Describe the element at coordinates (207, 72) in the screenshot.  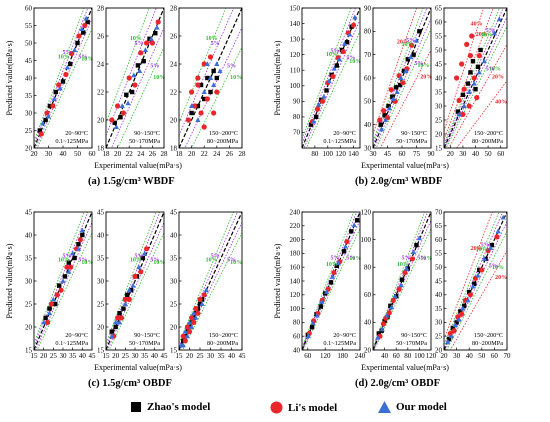
I see `error-band-line-5pct-upper` at that location.